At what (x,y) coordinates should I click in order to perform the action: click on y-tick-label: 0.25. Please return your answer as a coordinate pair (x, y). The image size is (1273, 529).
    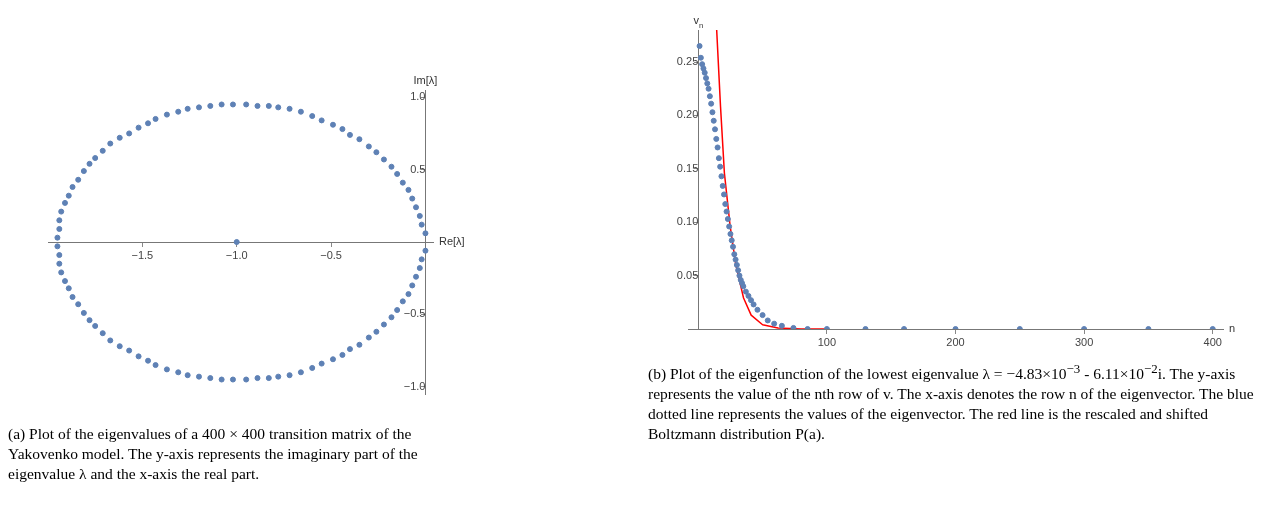
    Looking at the image, I should click on (687, 61).